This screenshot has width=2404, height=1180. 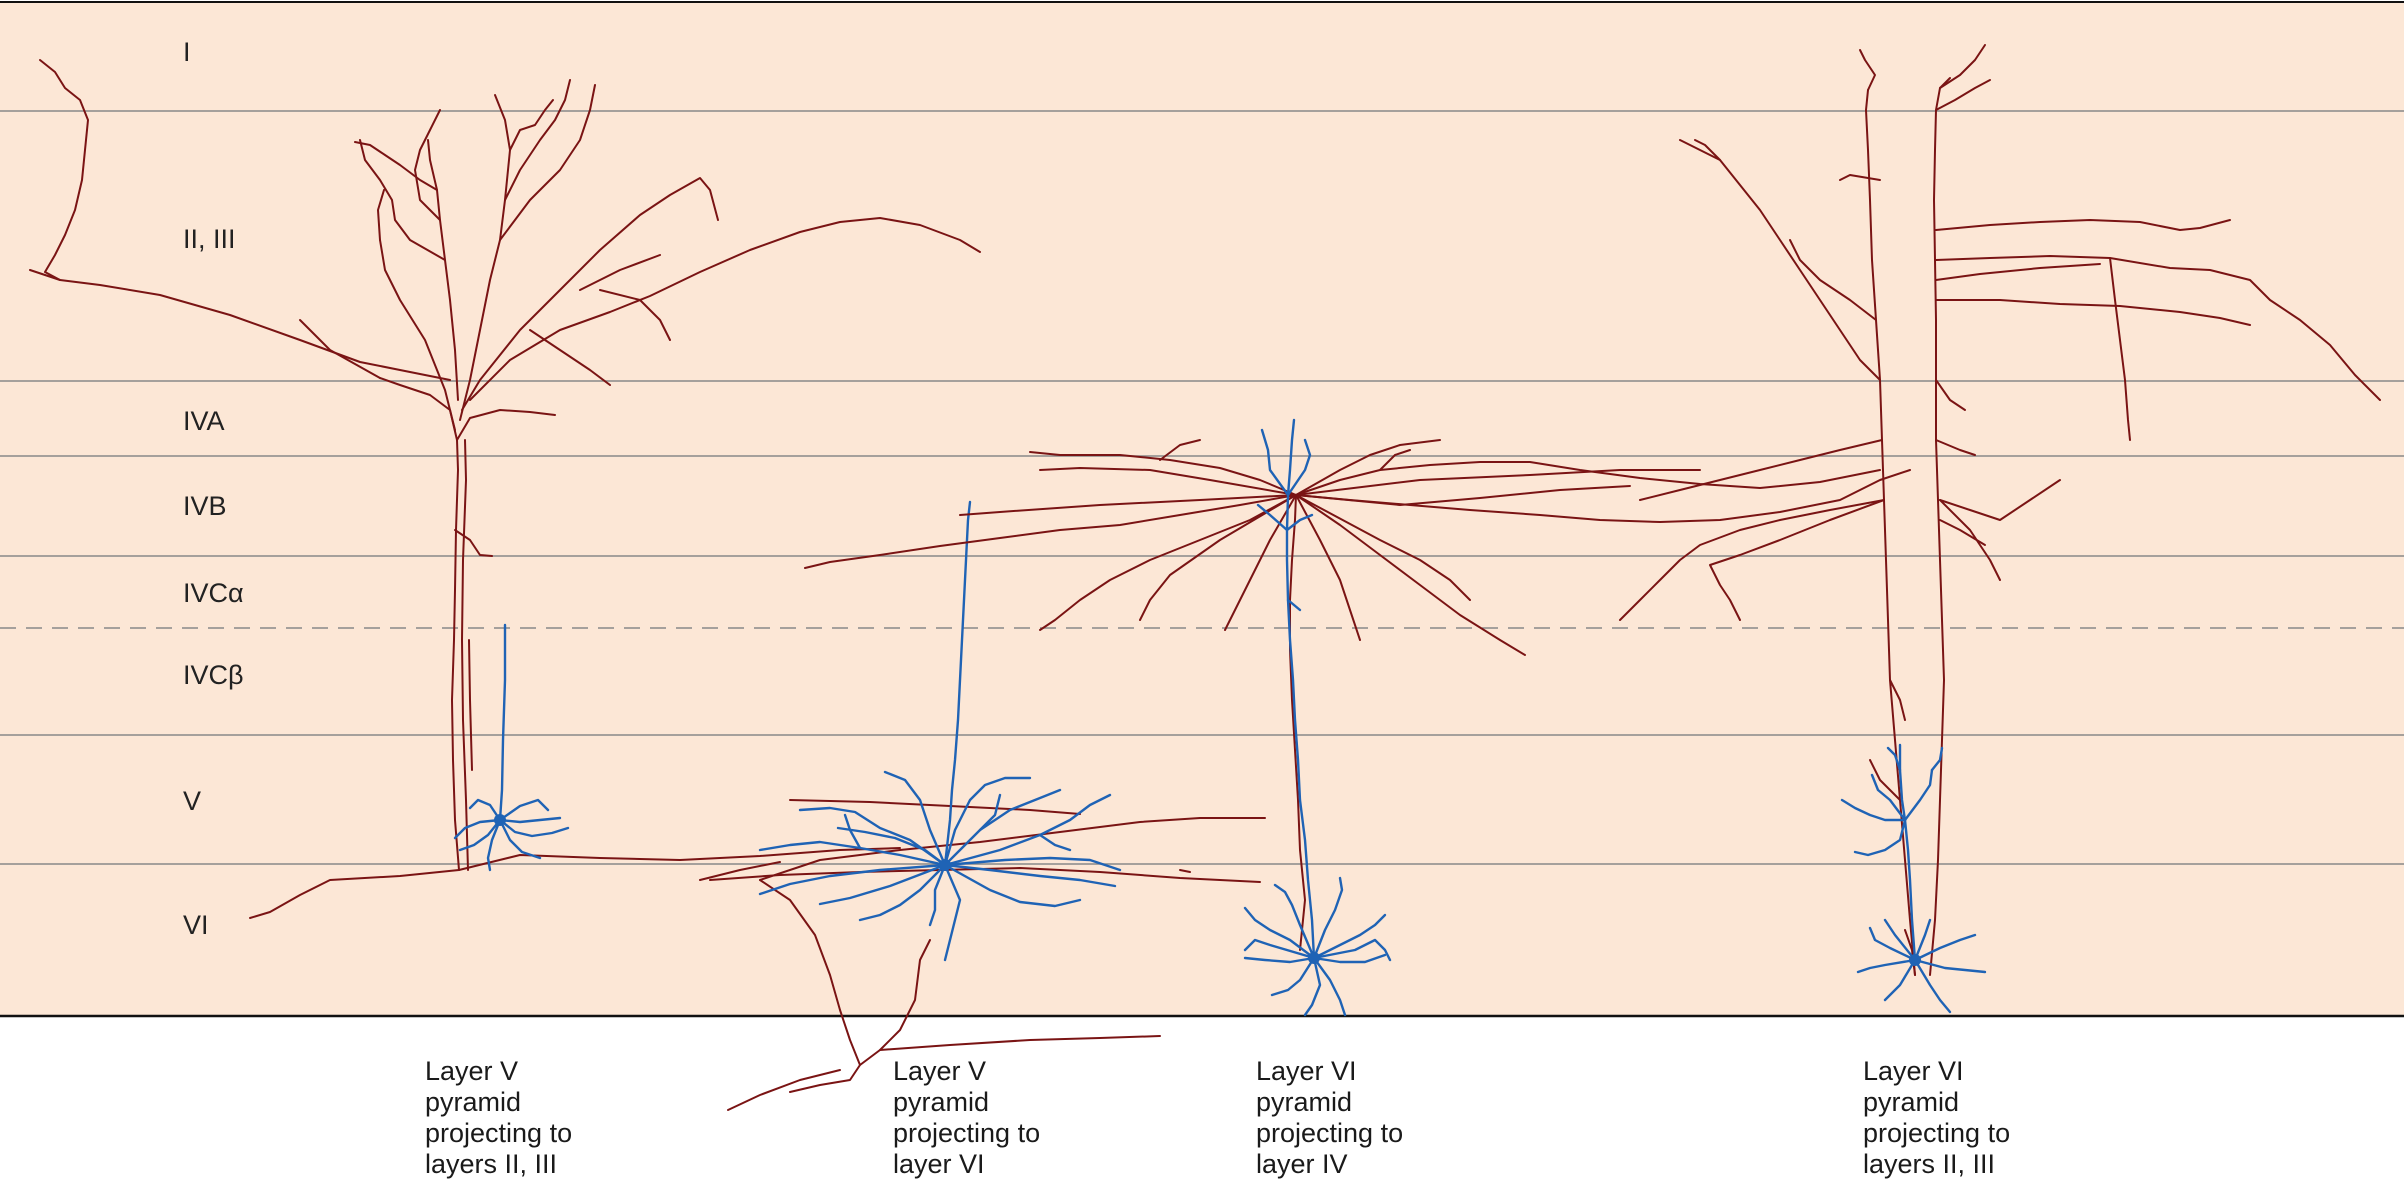 What do you see at coordinates (940, 731) in the screenshot?
I see `neuron-2-dendrites` at bounding box center [940, 731].